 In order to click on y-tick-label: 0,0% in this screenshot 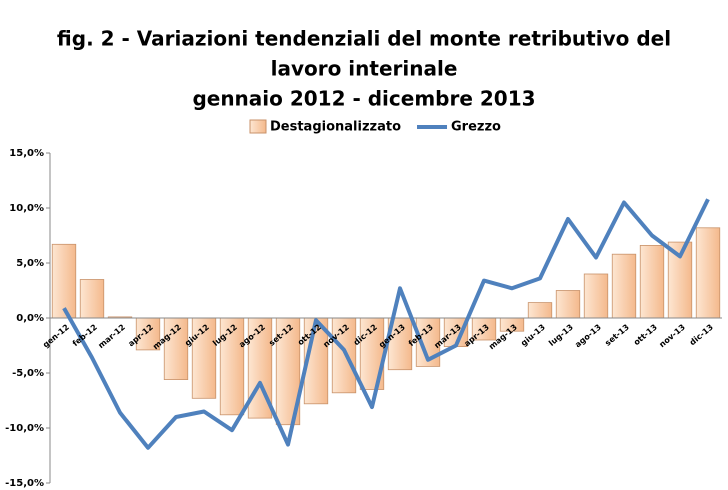, I will do `click(30, 318)`.